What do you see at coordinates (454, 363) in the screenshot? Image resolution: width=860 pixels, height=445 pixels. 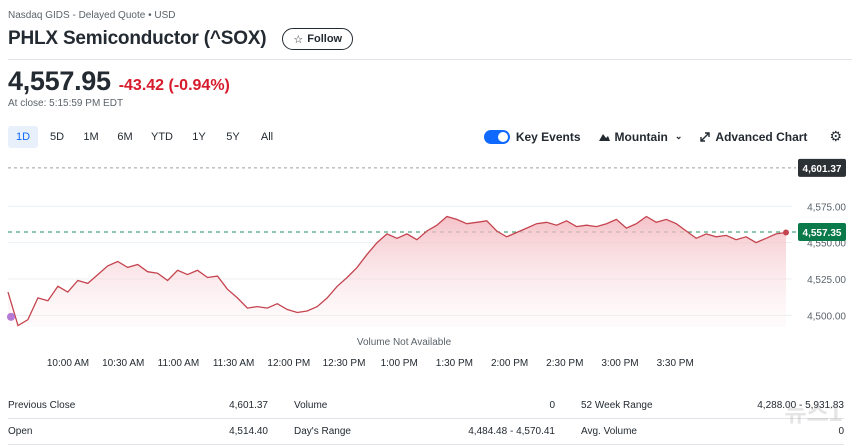 I see `x-tick-label: 1:30 PM` at bounding box center [454, 363].